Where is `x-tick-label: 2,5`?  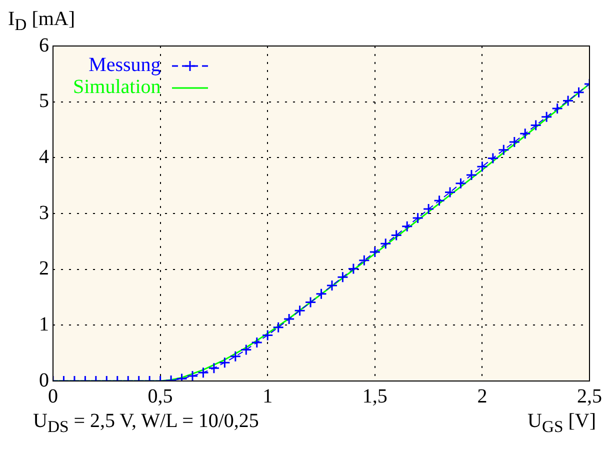 x-tick-label: 2,5 is located at coordinates (589, 396).